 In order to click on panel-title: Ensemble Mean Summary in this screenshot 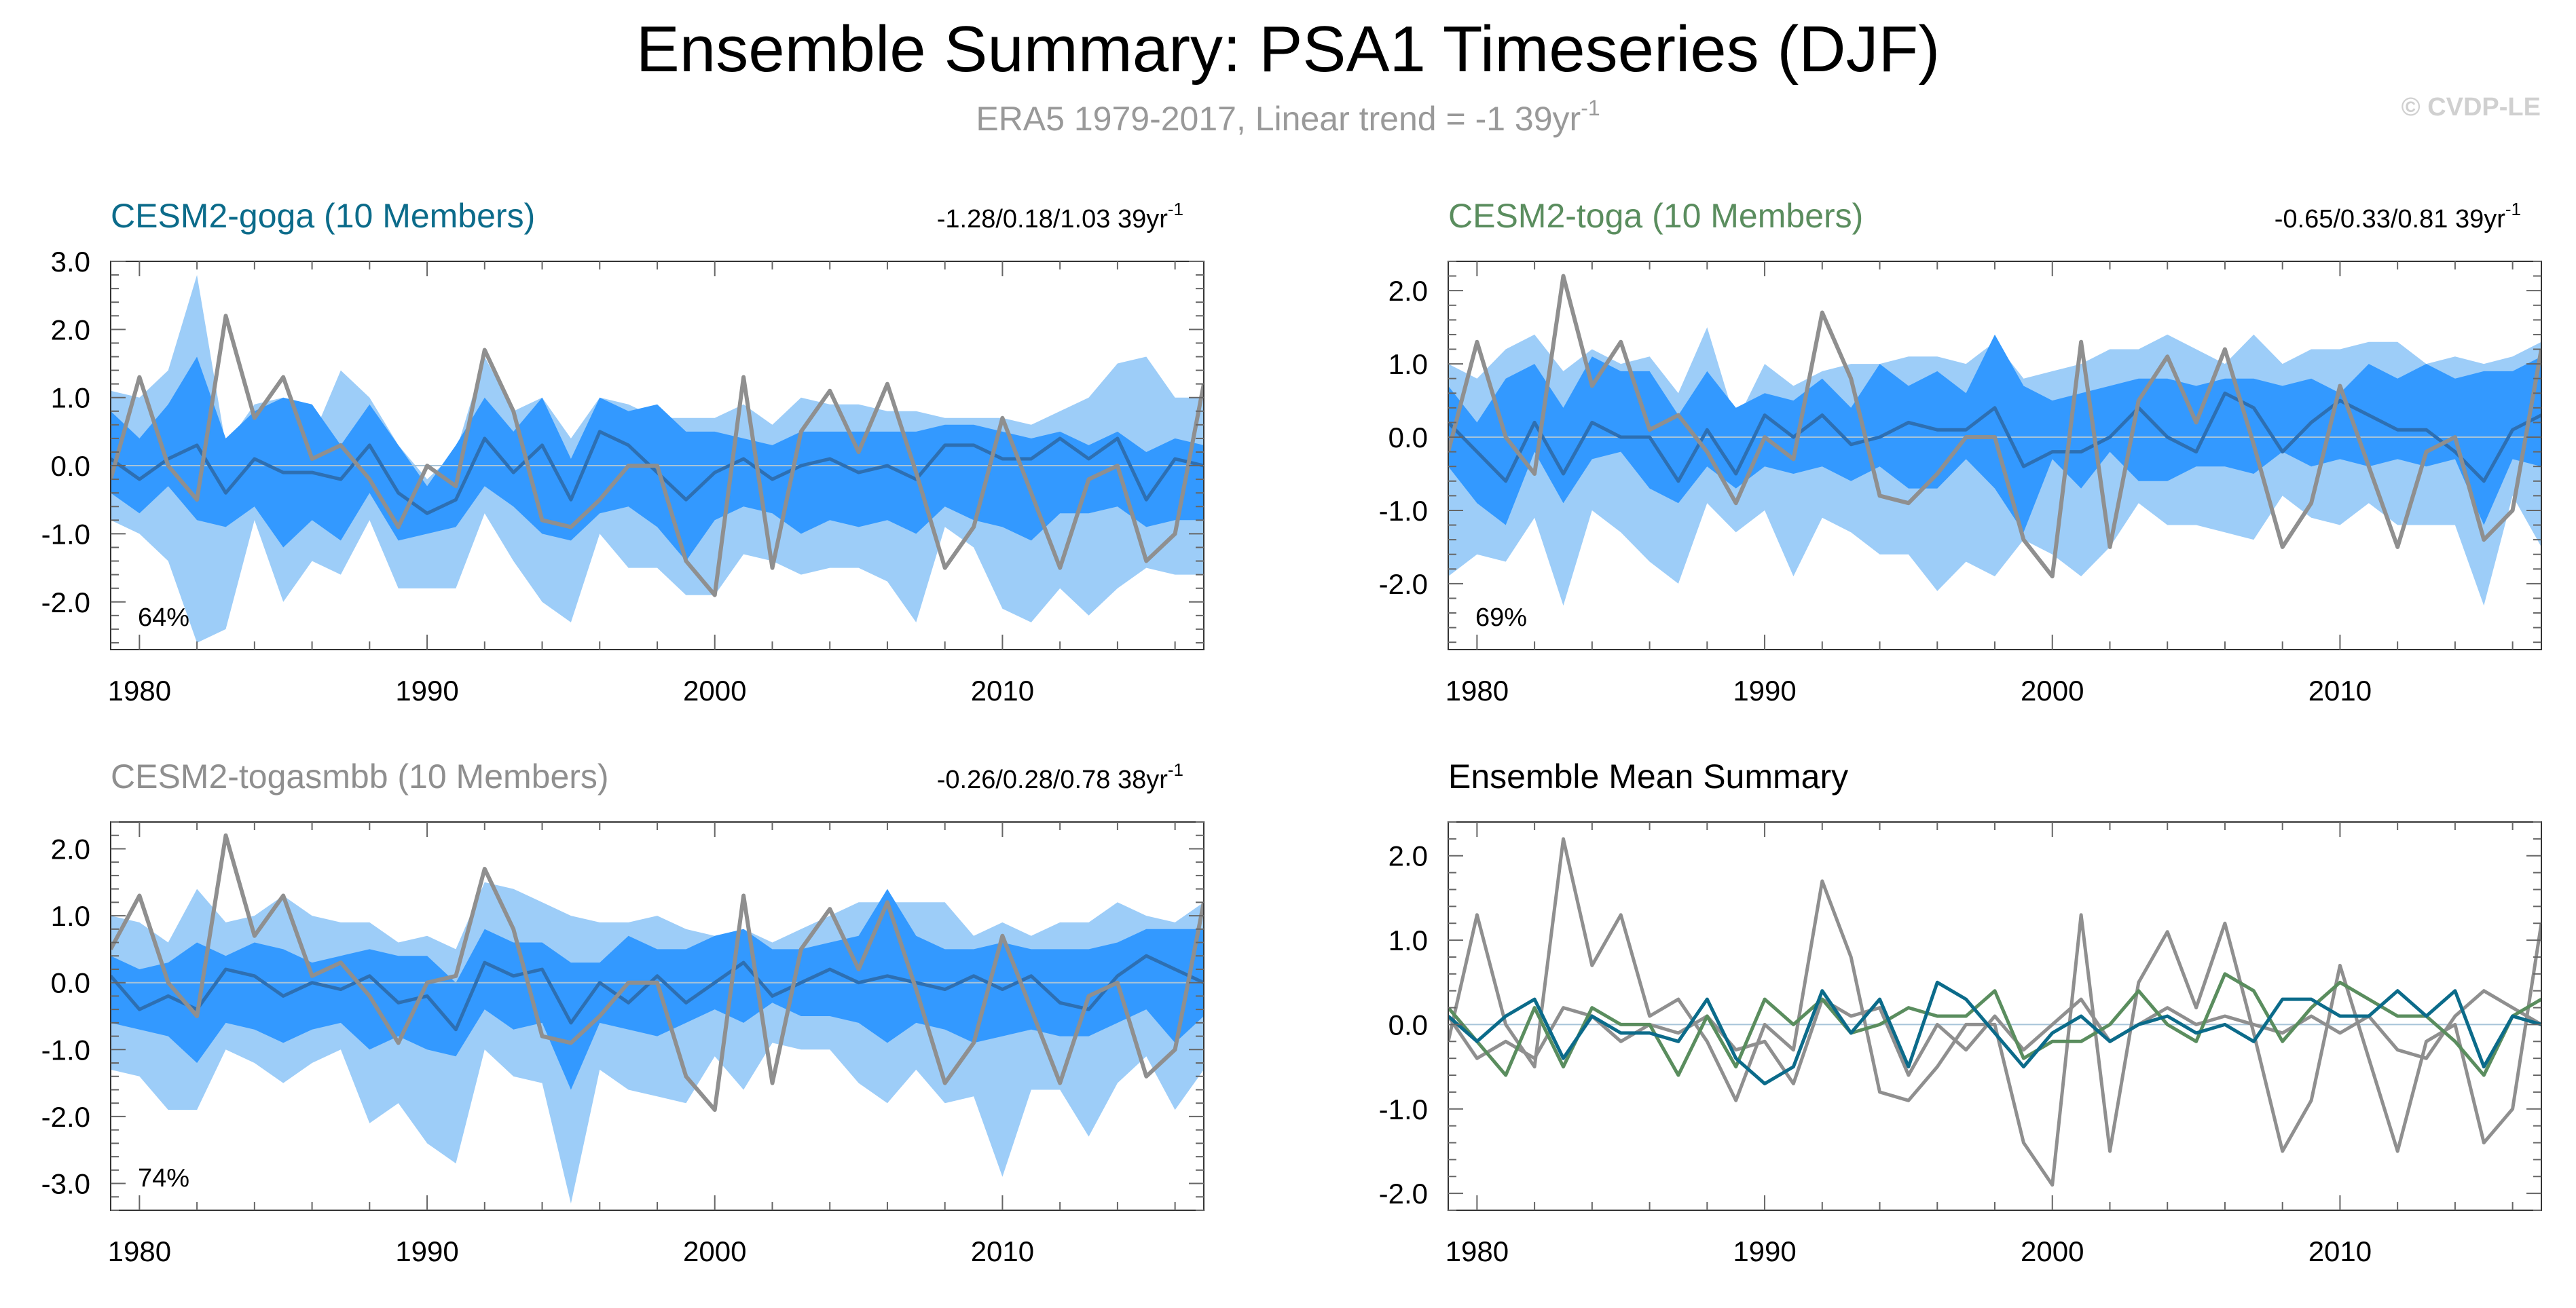, I will do `click(1648, 777)`.